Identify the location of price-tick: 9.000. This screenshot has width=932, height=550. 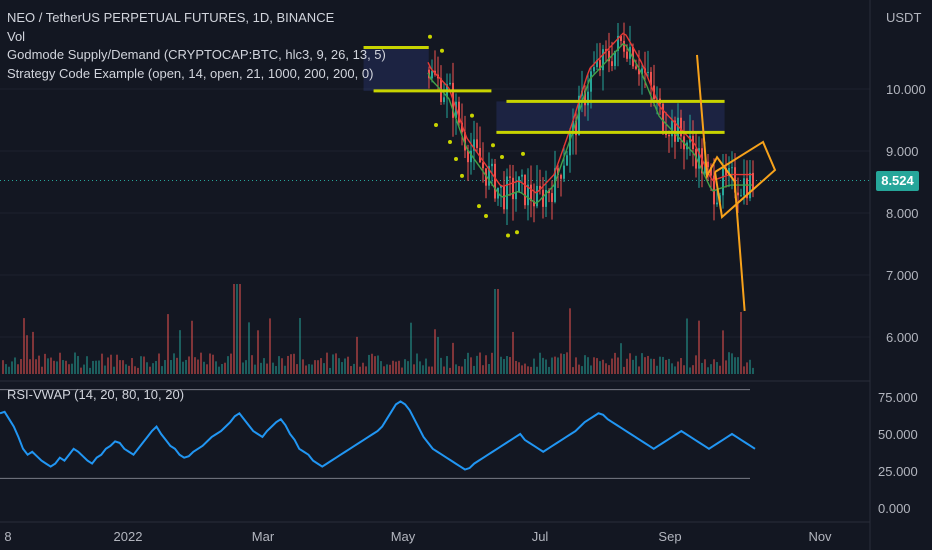
(902, 151).